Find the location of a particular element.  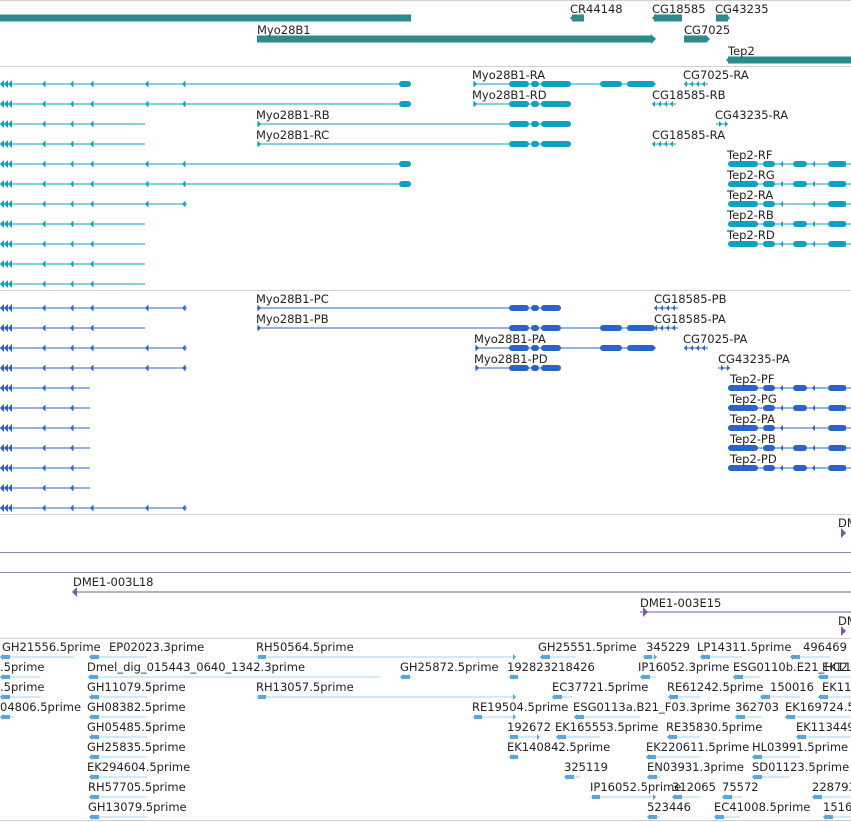

est-label: RH50564.5prime is located at coordinates (305, 647).